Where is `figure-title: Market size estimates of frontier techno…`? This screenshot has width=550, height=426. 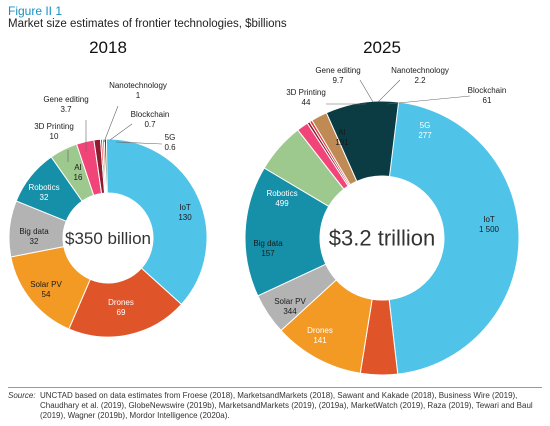
figure-title: Market size estimates of frontier techno… is located at coordinates (147, 24).